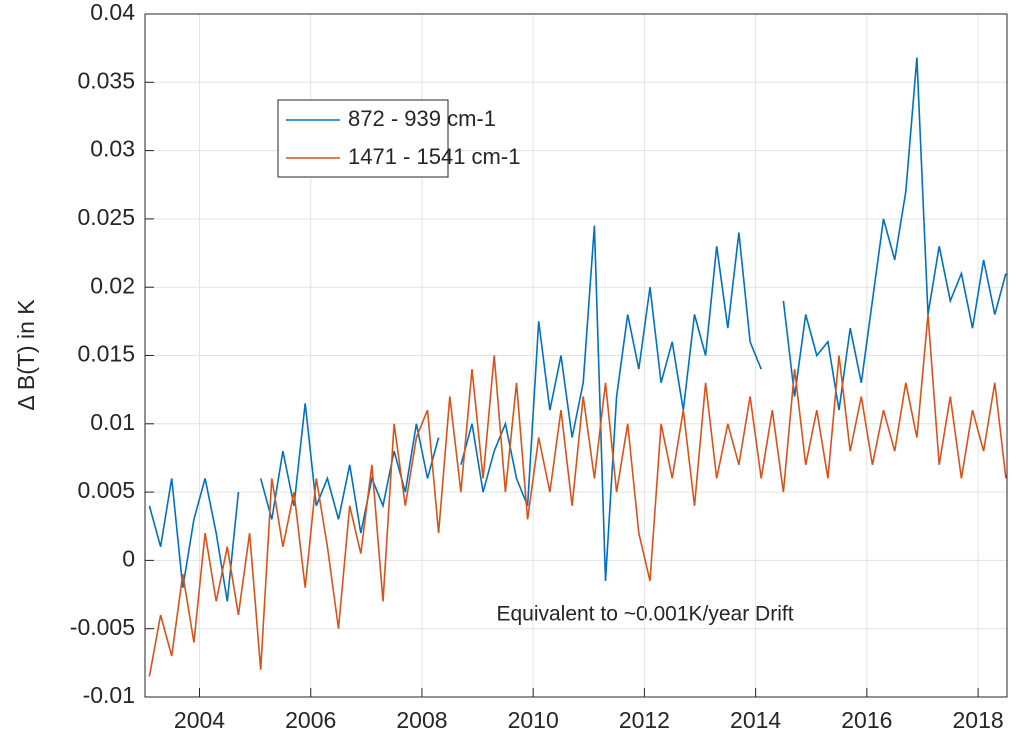 The image size is (1012, 746). What do you see at coordinates (977, 720) in the screenshot?
I see `x-tick-label: 2018` at bounding box center [977, 720].